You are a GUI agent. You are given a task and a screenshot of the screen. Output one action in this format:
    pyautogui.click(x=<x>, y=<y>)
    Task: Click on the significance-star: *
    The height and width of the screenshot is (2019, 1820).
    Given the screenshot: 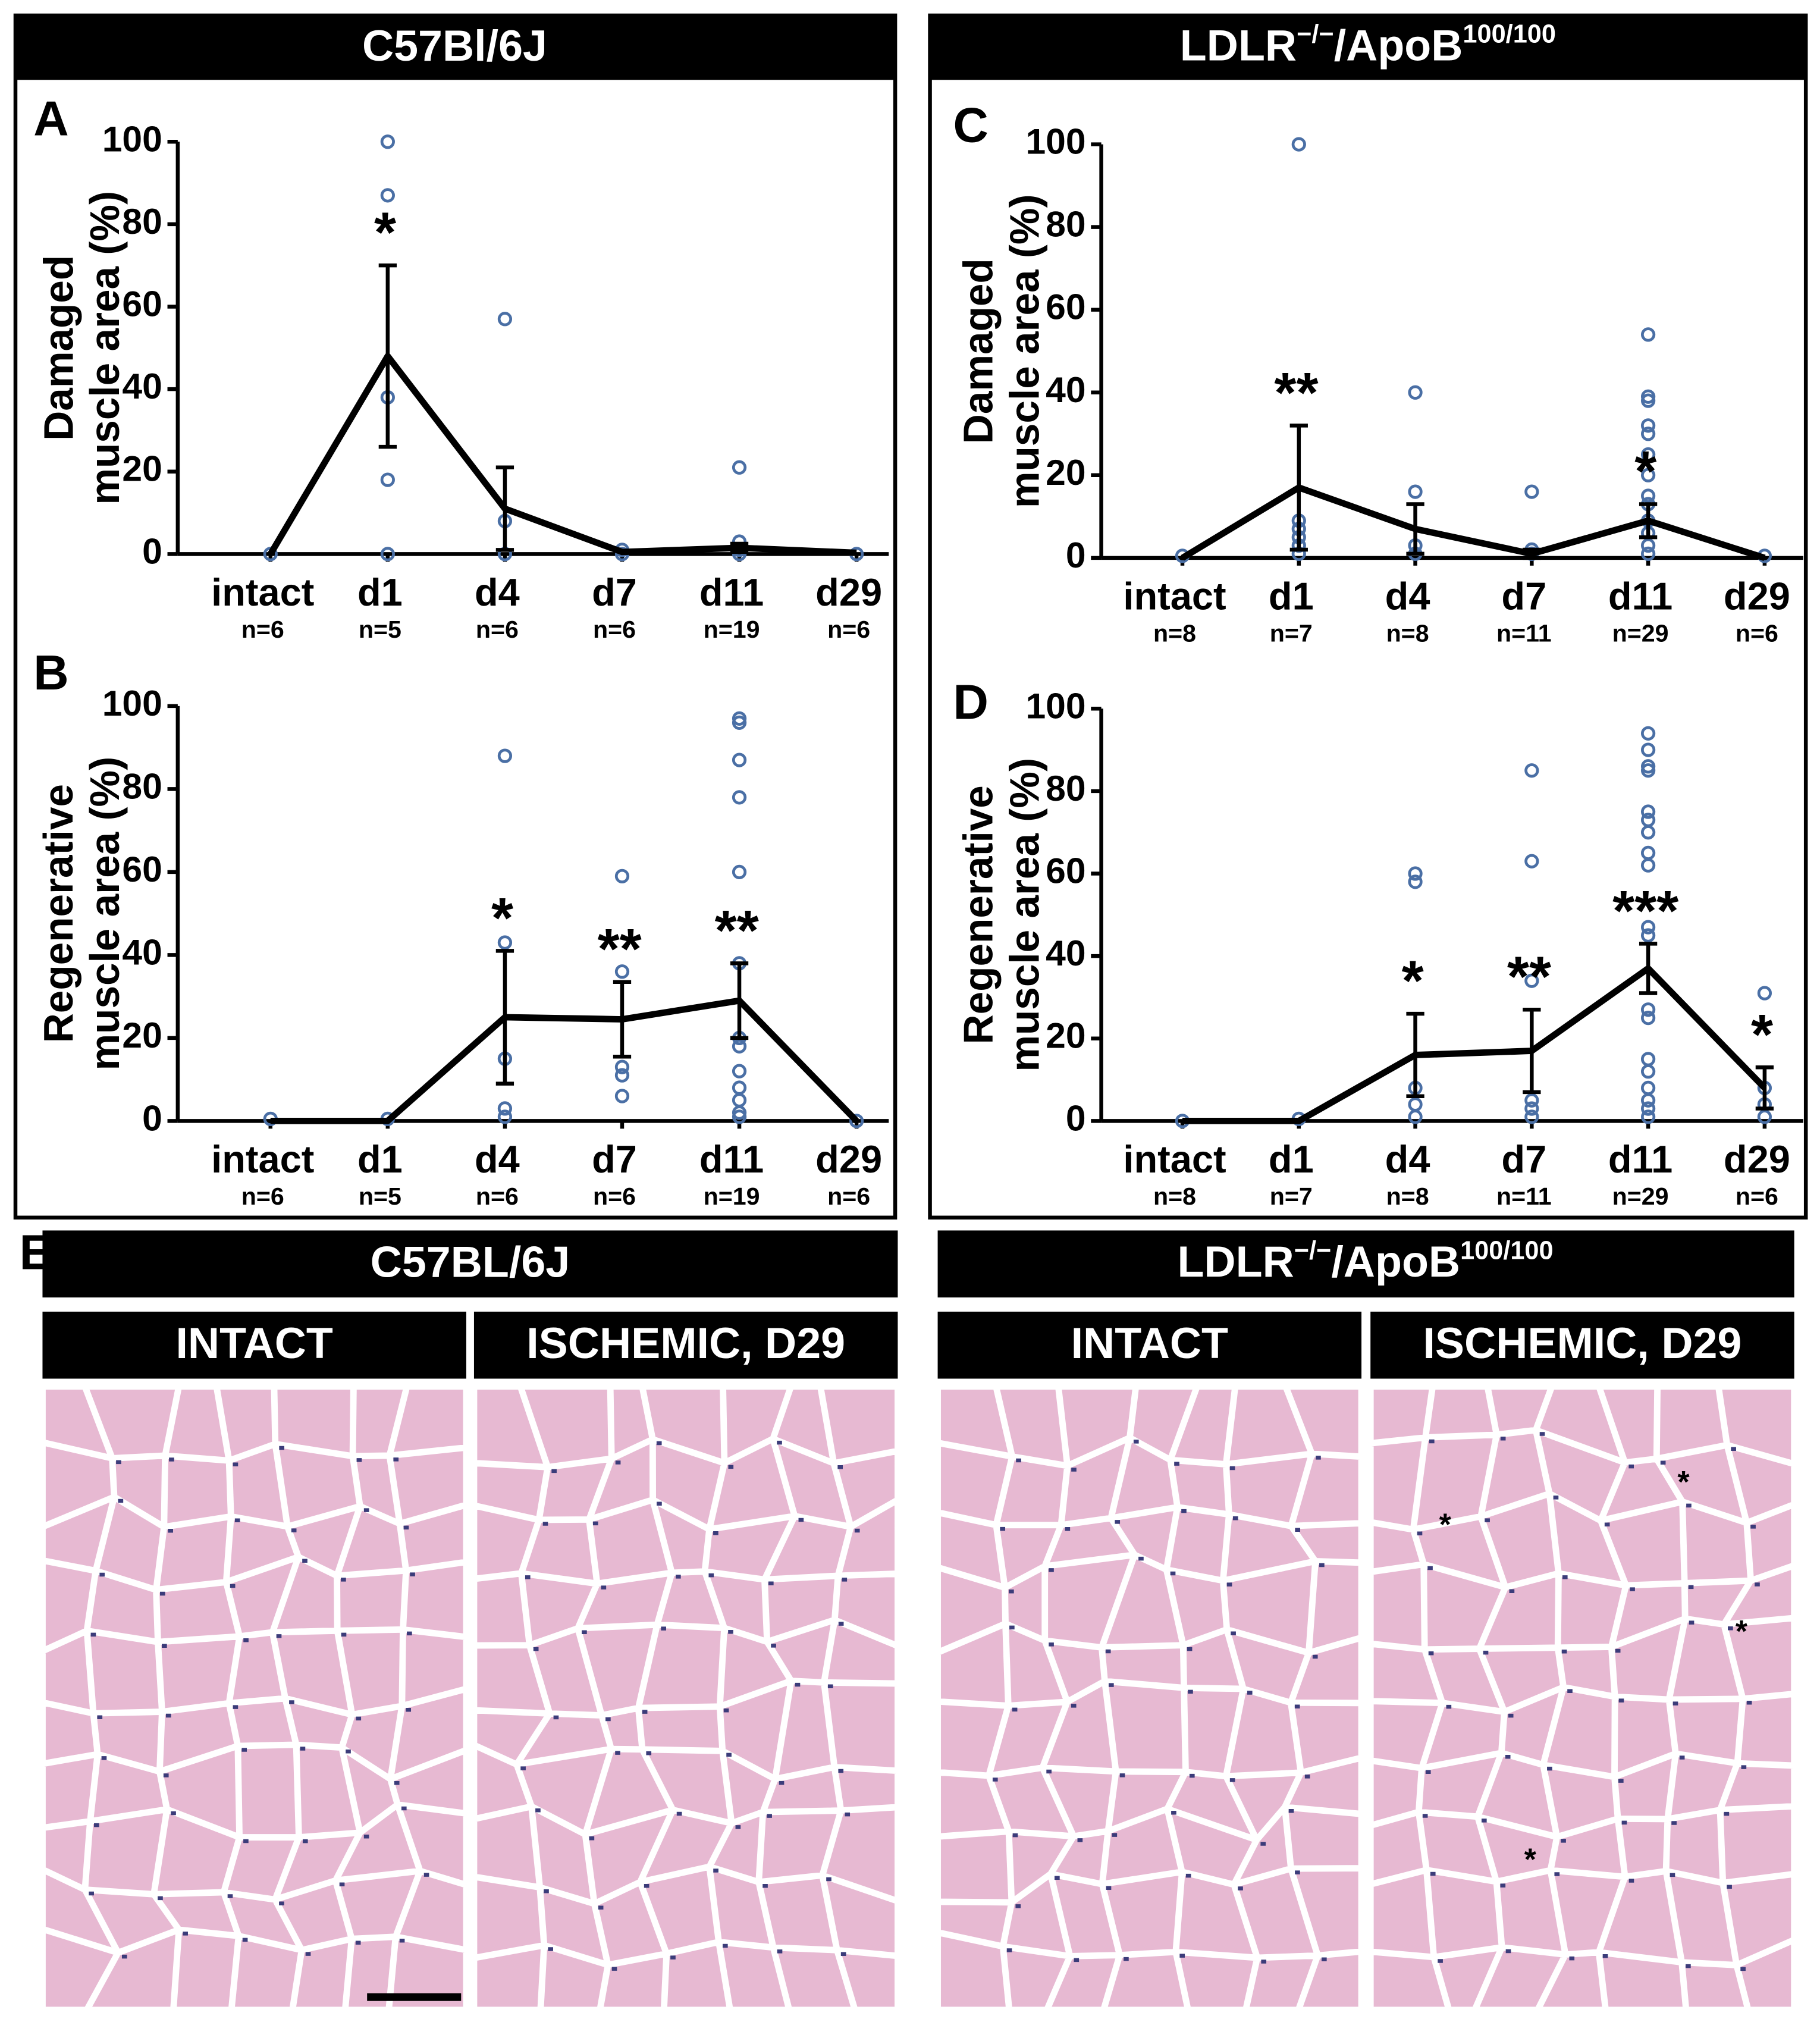 What is the action you would take?
    pyautogui.click(x=1645, y=471)
    